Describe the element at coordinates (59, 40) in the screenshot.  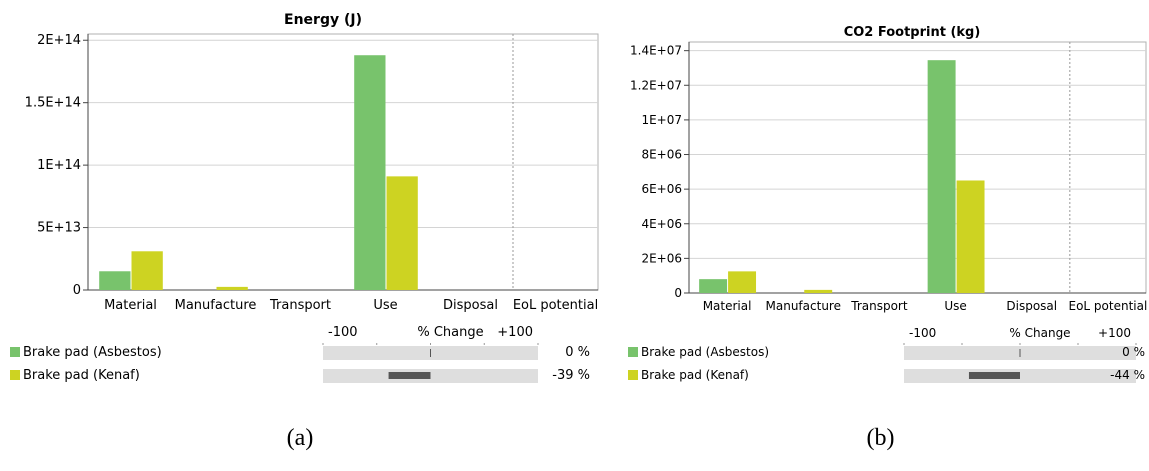
I see `y-tick-label: 2E+14` at that location.